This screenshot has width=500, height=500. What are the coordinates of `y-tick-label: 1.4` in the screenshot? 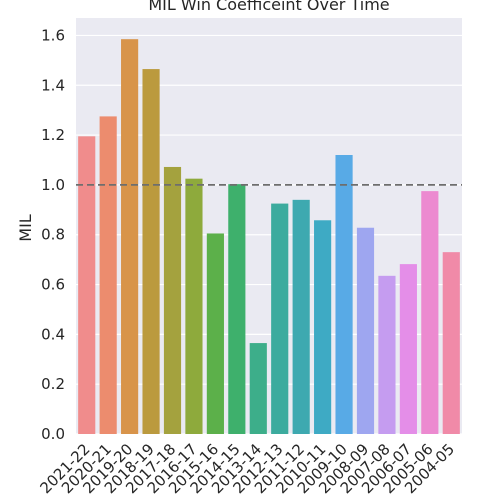 It's located at (53, 85).